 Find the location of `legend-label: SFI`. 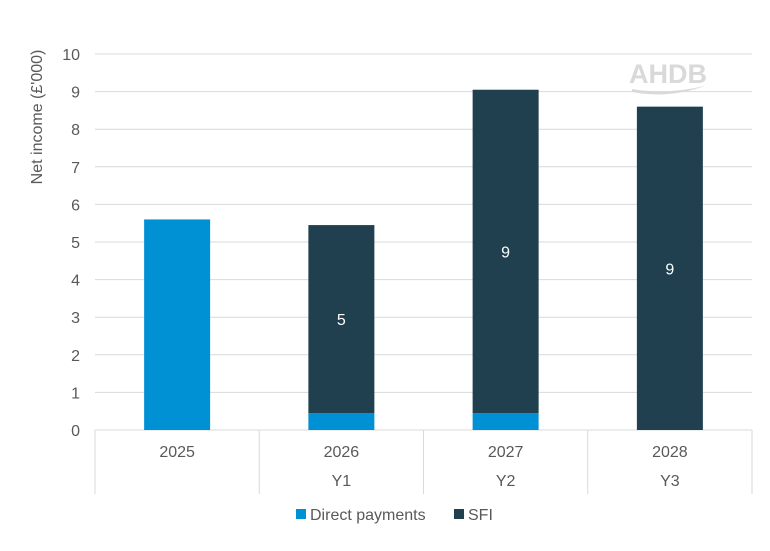

legend-label: SFI is located at coordinates (480, 515).